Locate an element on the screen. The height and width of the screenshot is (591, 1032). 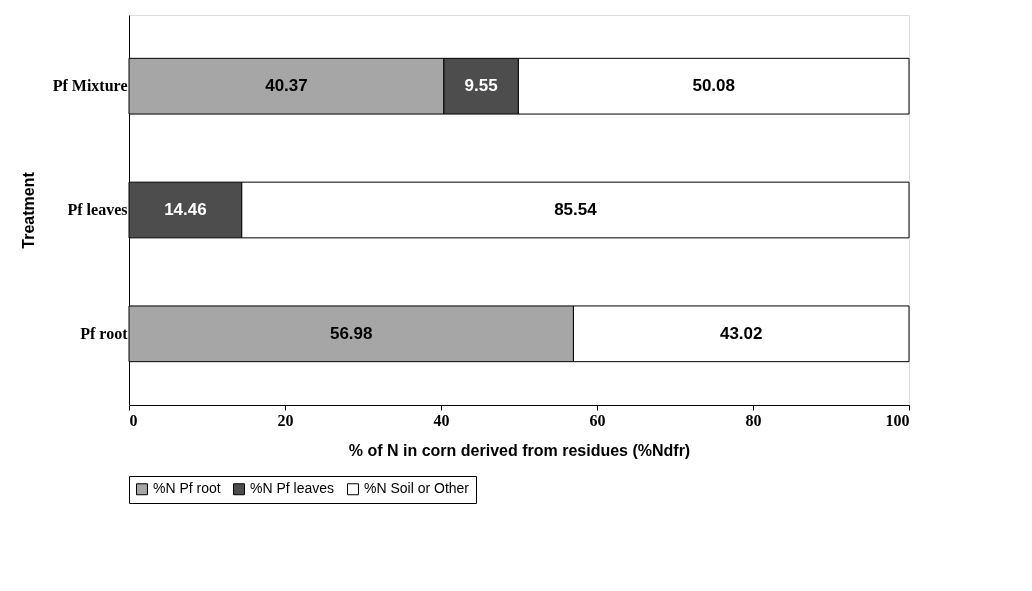
x-tick-label: 60 is located at coordinates (597, 420).